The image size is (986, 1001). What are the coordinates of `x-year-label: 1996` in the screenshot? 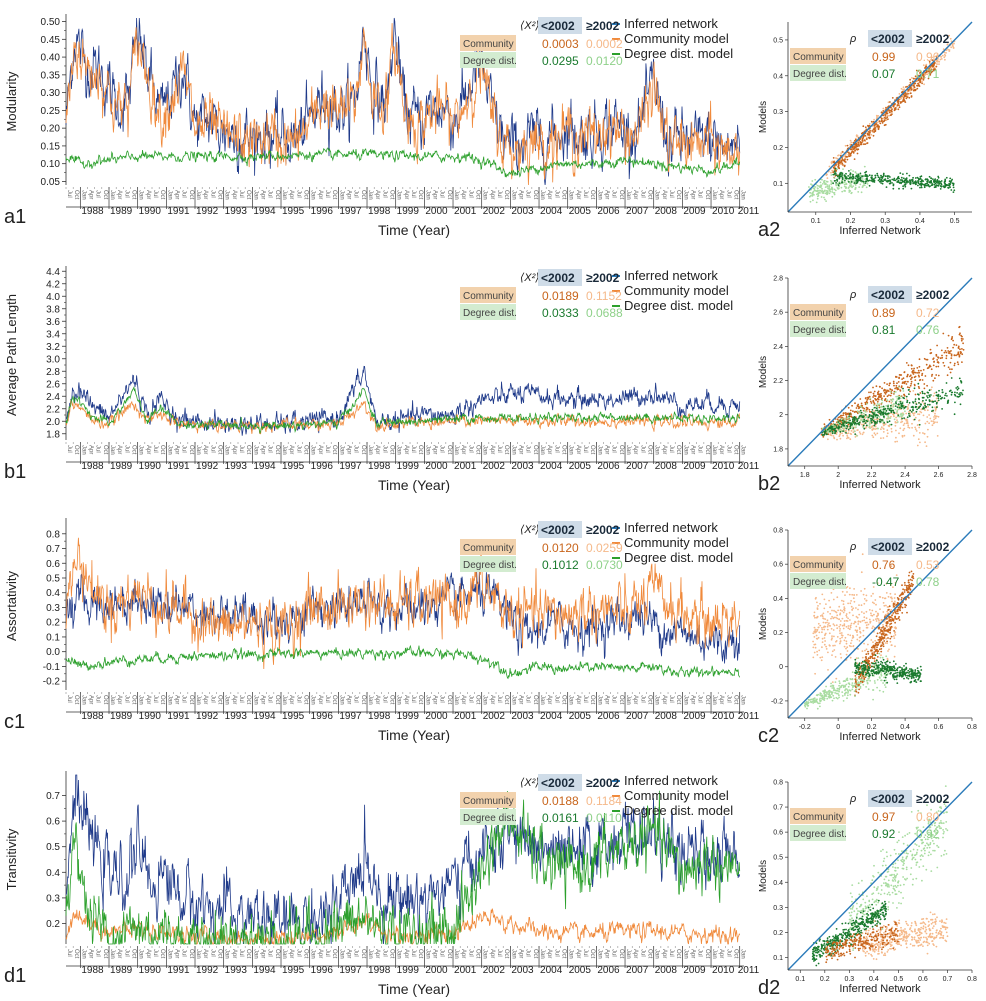 It's located at (322, 716).